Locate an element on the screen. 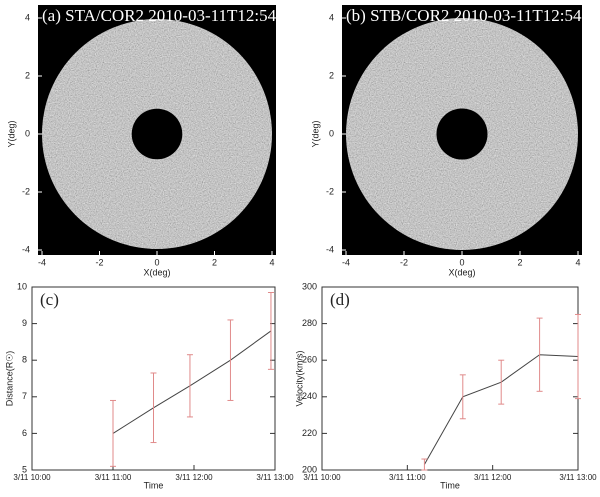 The width and height of the screenshot is (600, 497). y-tick-label: 240 is located at coordinates (309, 396).